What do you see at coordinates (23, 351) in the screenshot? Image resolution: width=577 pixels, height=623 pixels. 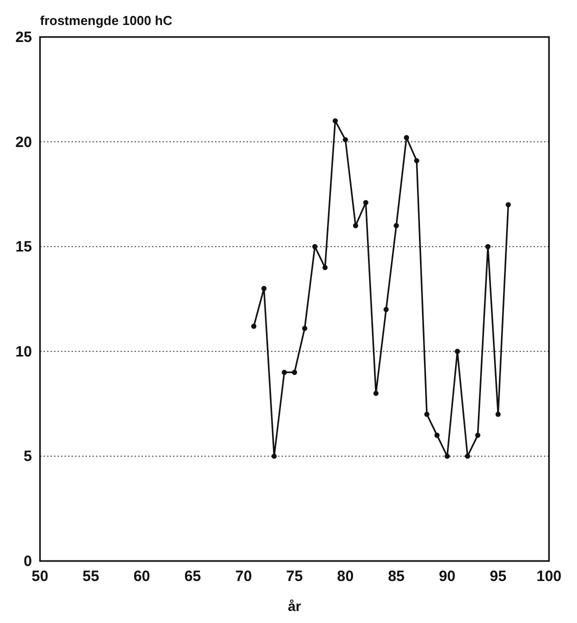 I see `y-tick-label: 10` at bounding box center [23, 351].